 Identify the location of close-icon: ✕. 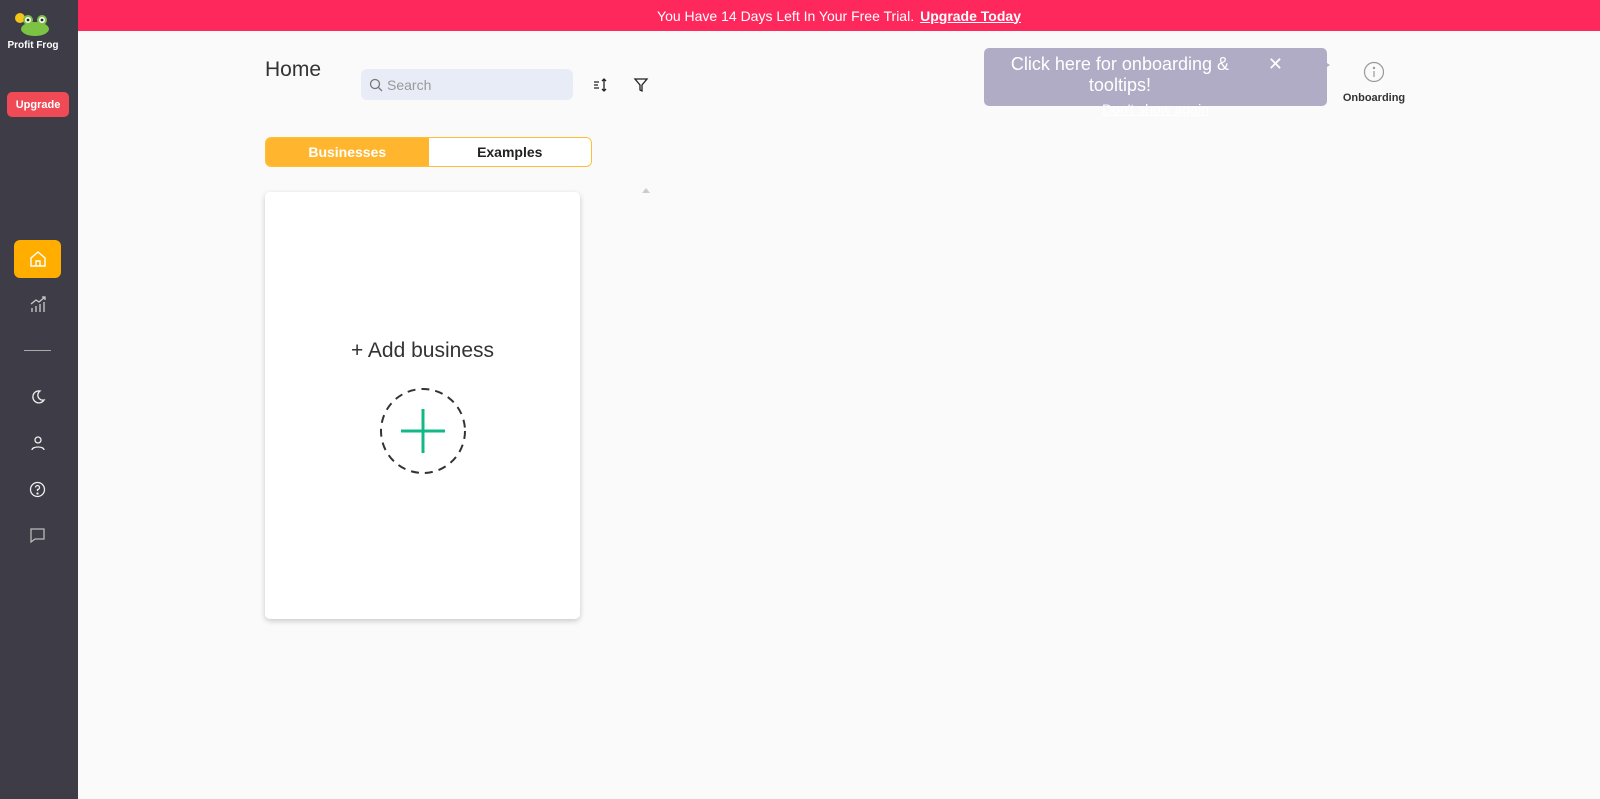
(1275, 64).